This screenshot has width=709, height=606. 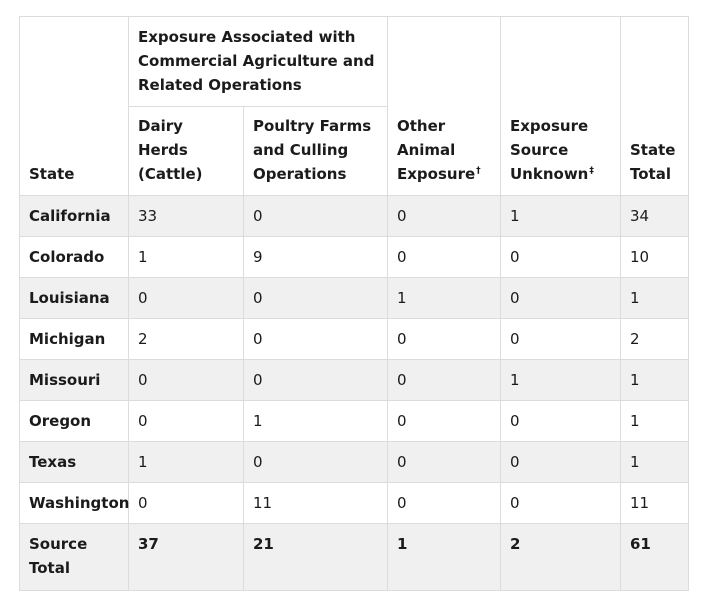 What do you see at coordinates (74, 421) in the screenshot?
I see `row-state: Oregon` at bounding box center [74, 421].